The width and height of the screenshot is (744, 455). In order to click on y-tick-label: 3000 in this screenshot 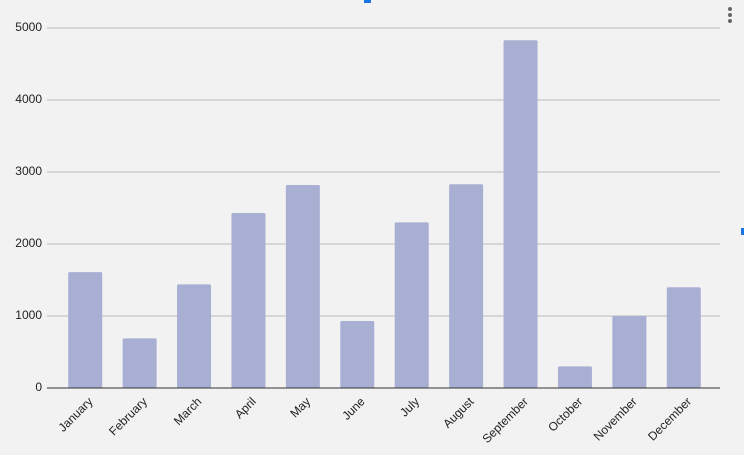, I will do `click(28, 171)`.